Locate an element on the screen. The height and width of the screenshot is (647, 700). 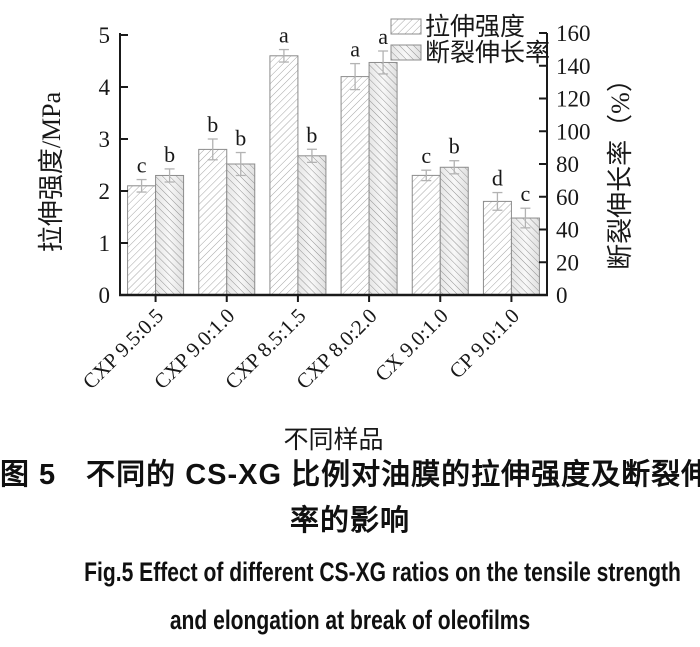
x-axis-tick-label: CX 9.0:1.0 is located at coordinates (411, 345).